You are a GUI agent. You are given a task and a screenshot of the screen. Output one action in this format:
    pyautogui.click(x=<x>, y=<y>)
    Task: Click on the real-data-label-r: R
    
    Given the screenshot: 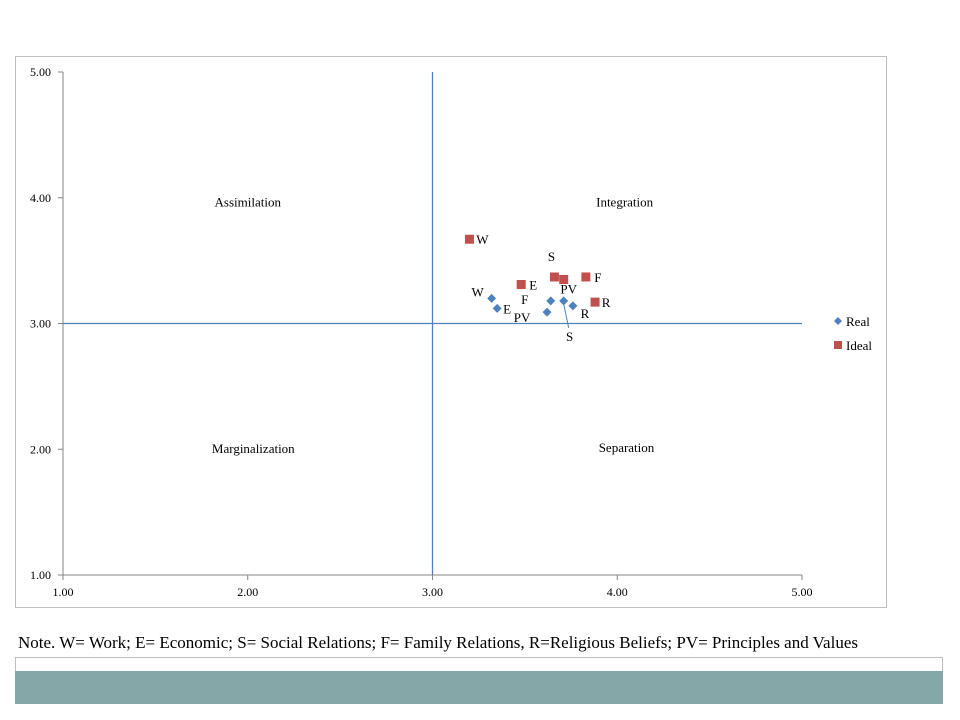 What is the action you would take?
    pyautogui.click(x=585, y=313)
    